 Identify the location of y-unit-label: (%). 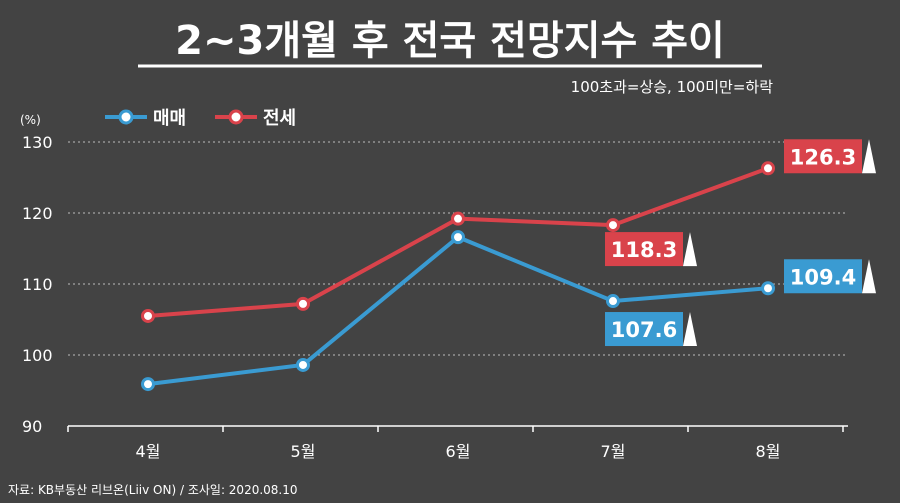
(30, 120).